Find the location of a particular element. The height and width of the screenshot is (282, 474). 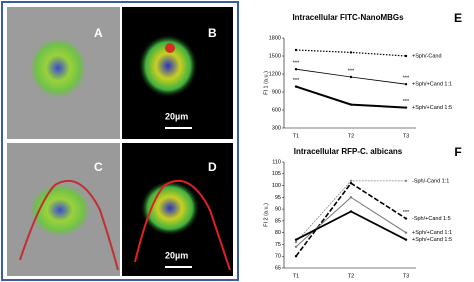

legend-label: +Sph/-Cand is located at coordinates (427, 56).